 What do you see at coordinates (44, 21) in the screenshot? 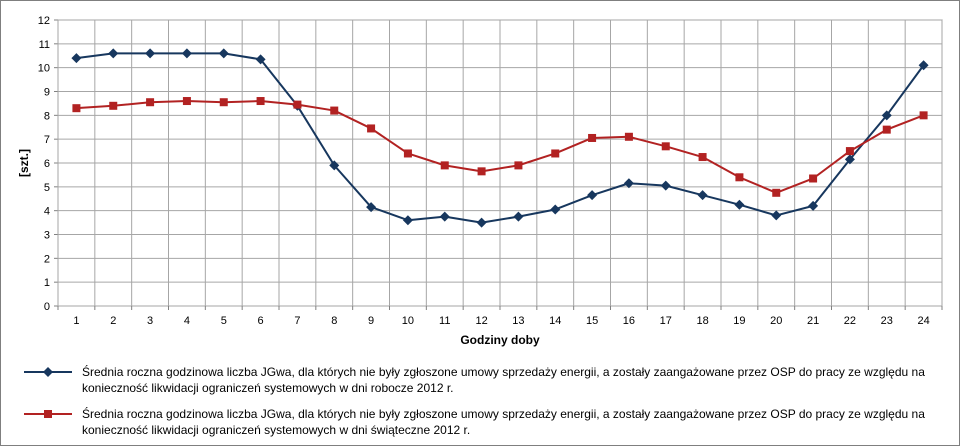
I see `y-tick-label: 12` at bounding box center [44, 21].